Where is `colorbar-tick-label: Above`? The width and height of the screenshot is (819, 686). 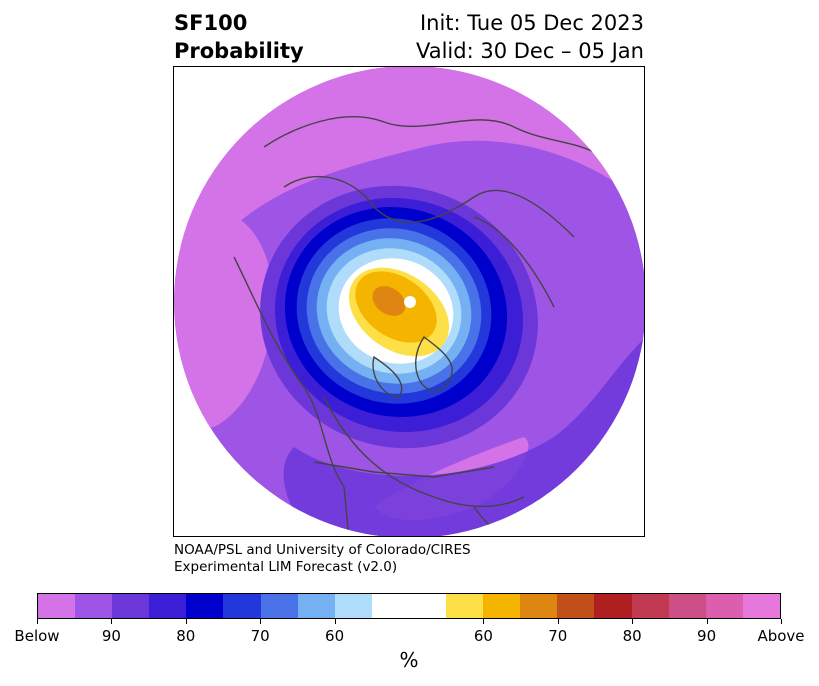
colorbar-tick-label: Above is located at coordinates (781, 636).